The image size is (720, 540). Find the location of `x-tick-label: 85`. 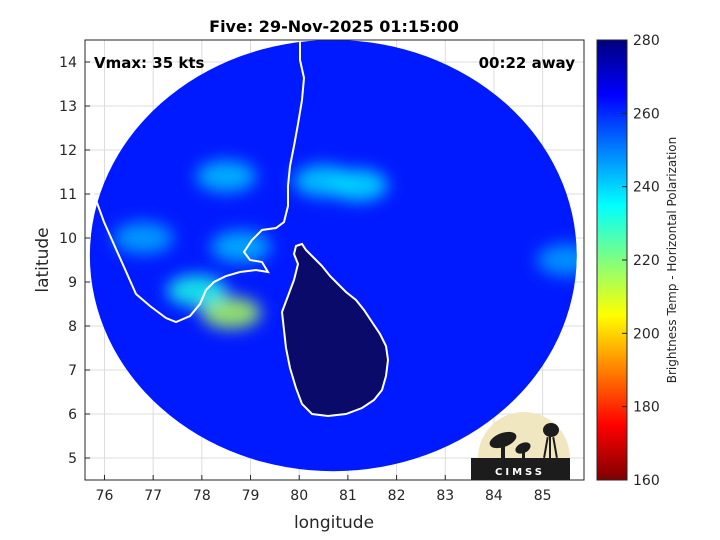

x-tick-label: 85 is located at coordinates (543, 496).